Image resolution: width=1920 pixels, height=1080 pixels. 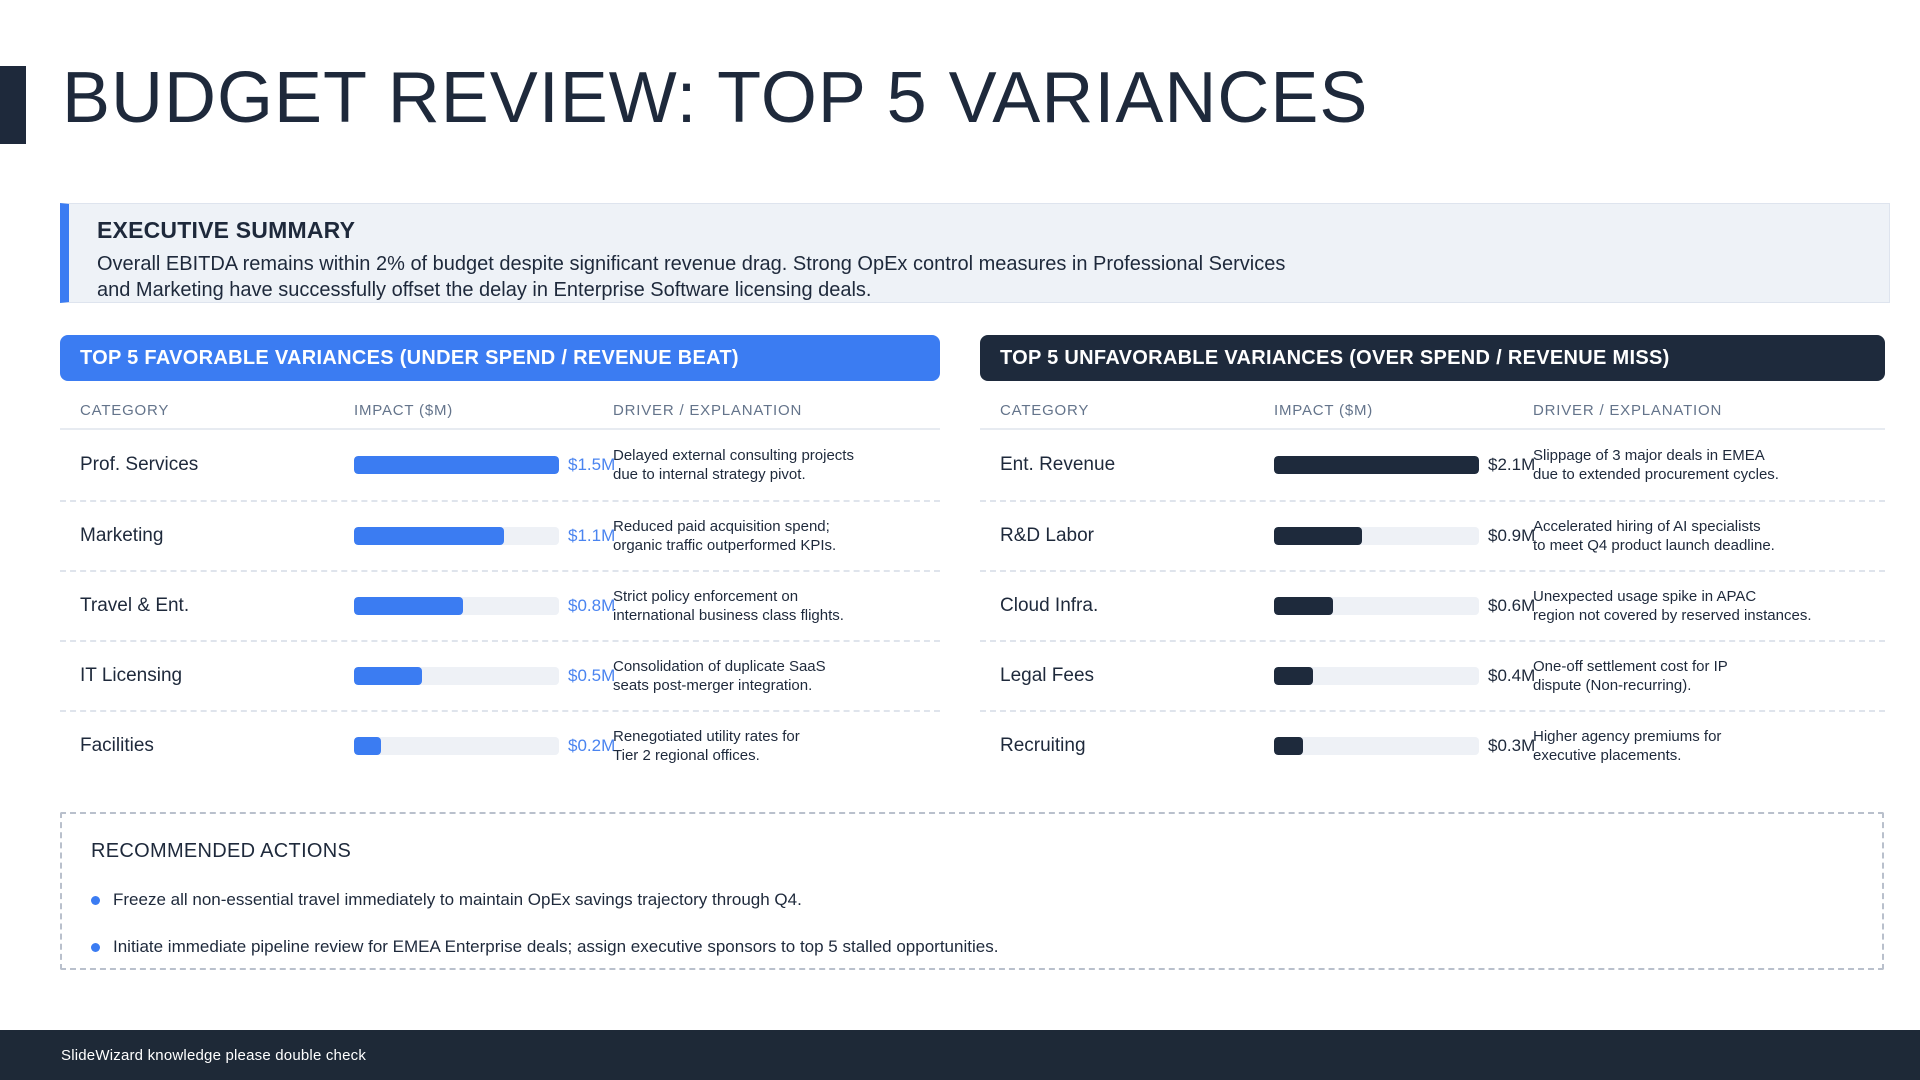 I want to click on driver-line2: due to extended procurement cycles., so click(x=1656, y=474).